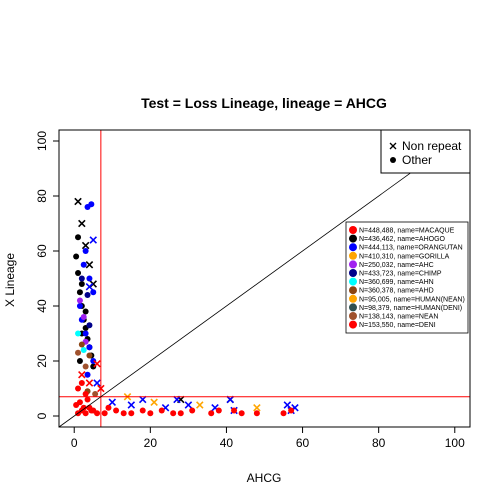 The height and width of the screenshot is (500, 500). What do you see at coordinates (407, 231) in the screenshot?
I see `series-legend-label: N=448,488, name=MACAQUE` at bounding box center [407, 231].